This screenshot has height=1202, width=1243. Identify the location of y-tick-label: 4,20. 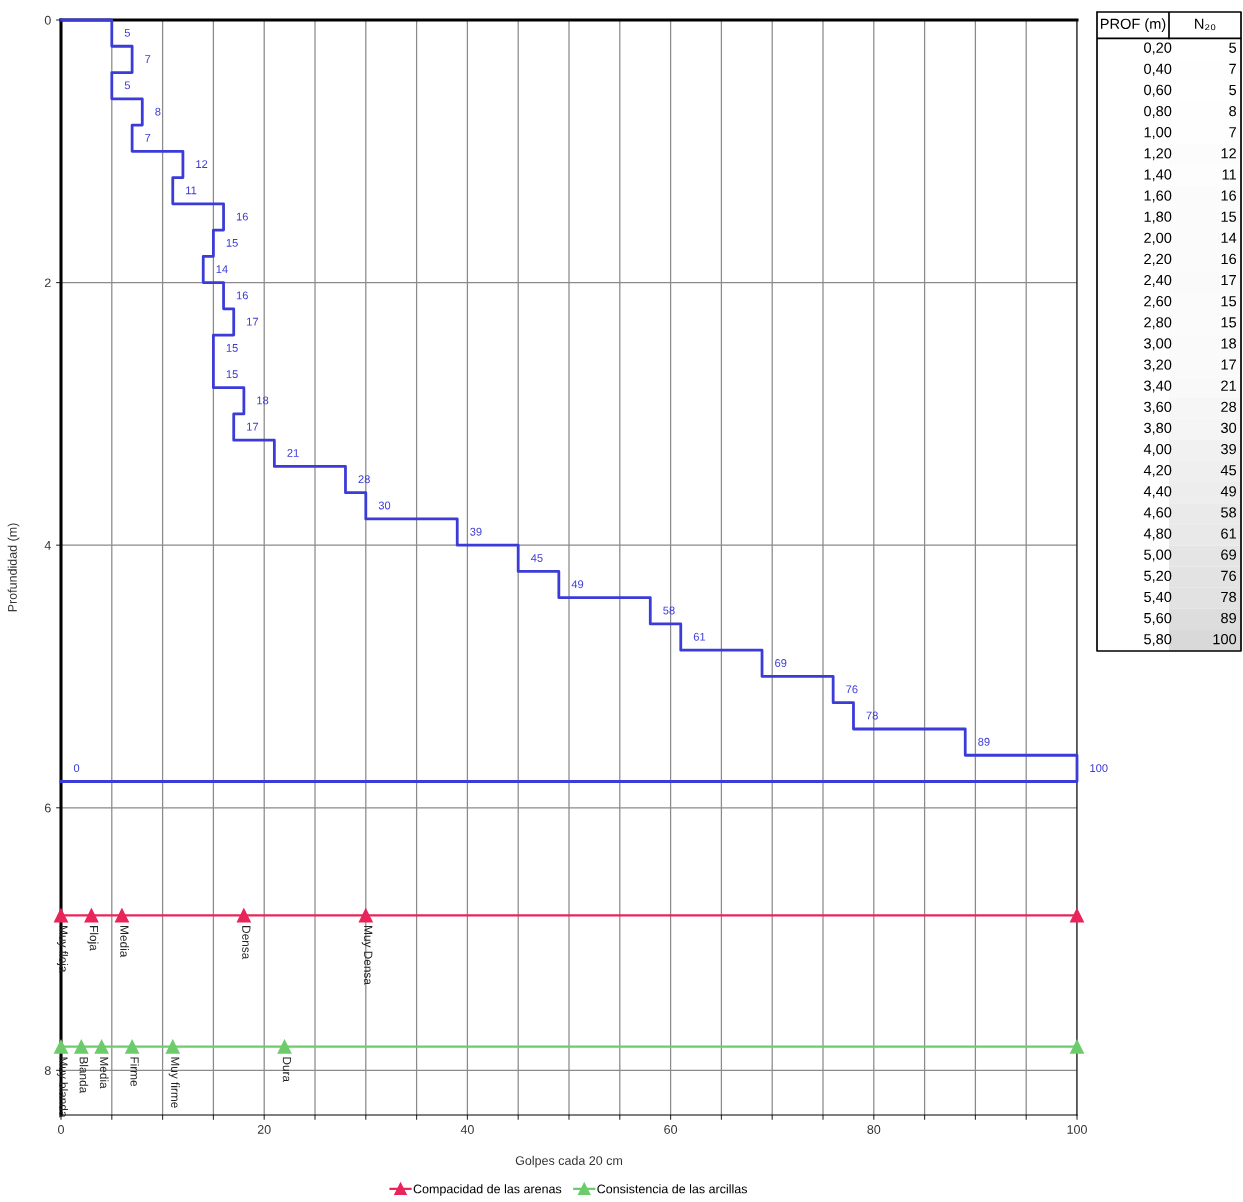
(1157, 471).